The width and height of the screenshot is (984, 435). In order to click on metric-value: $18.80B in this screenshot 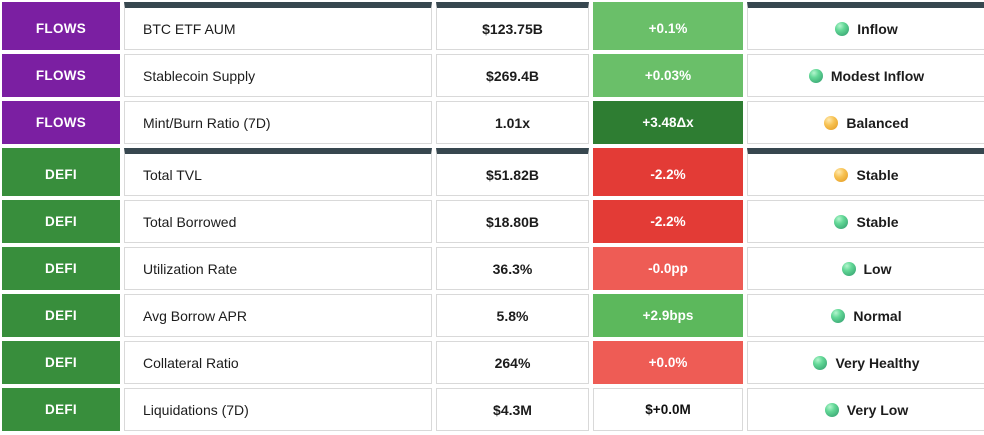, I will do `click(512, 221)`.